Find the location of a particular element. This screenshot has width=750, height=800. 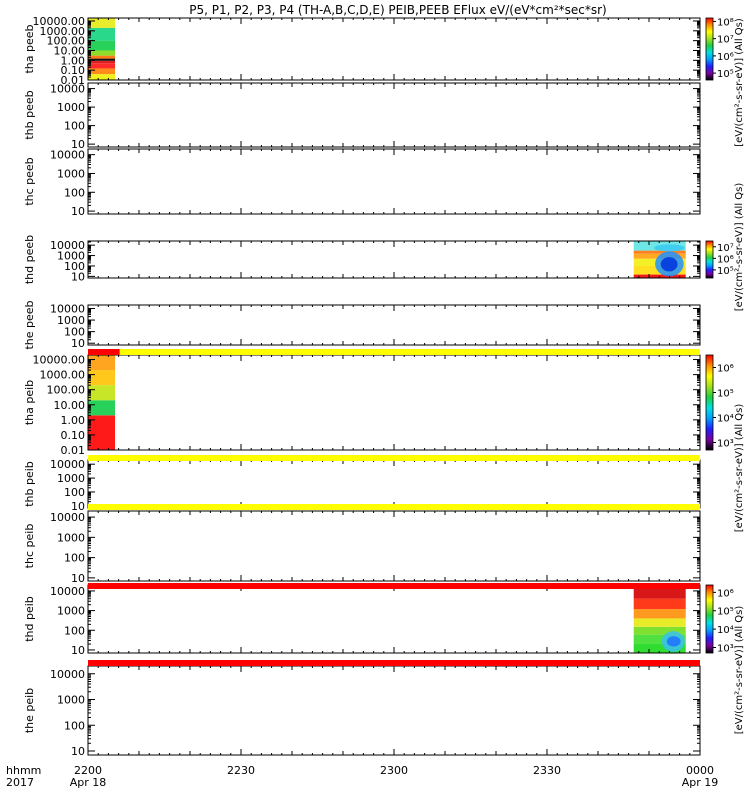

panel-thc-peib: 10000 1000 100 10 thc peib is located at coordinates (362, 547).